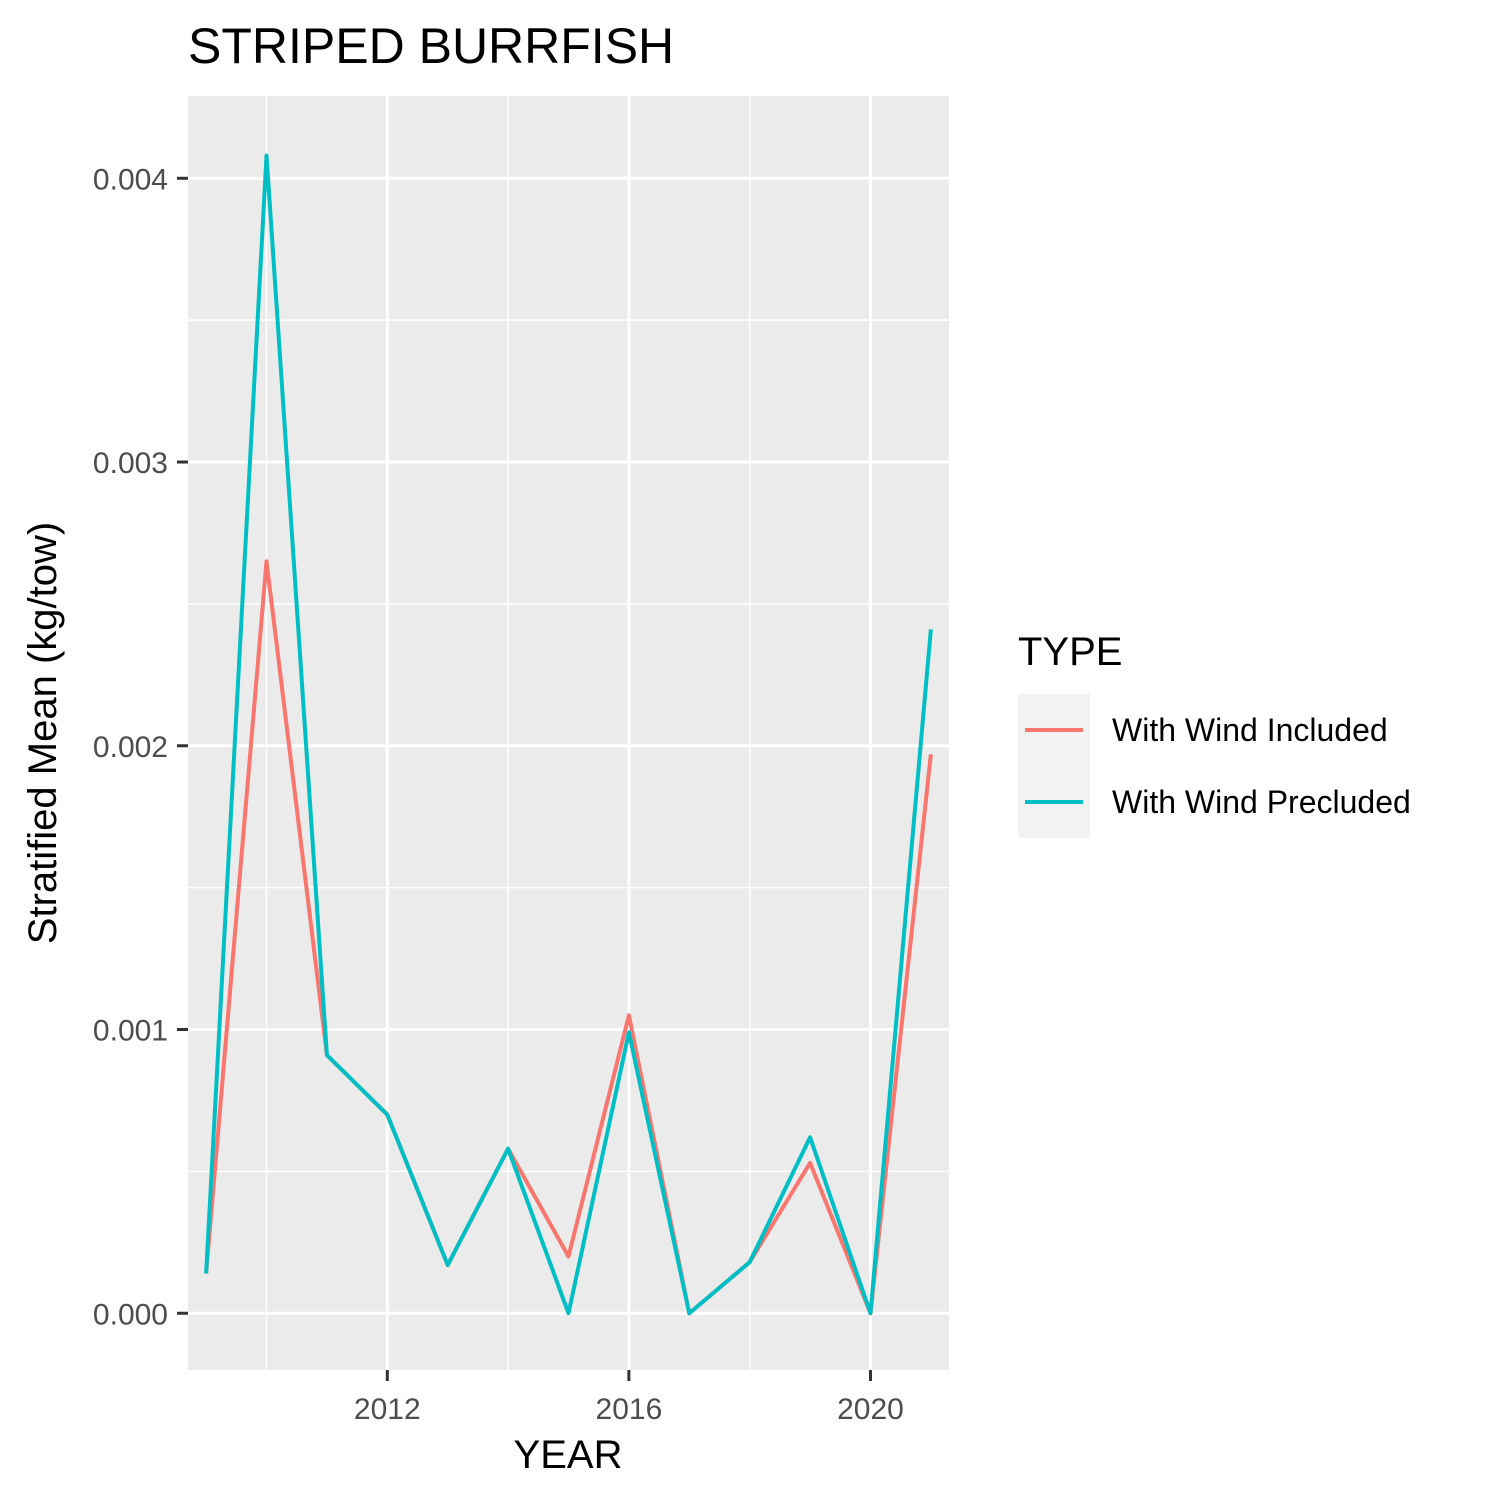 This screenshot has height=1500, width=1500. I want to click on x-axis: 2012 2016 2020, so click(629, 1398).